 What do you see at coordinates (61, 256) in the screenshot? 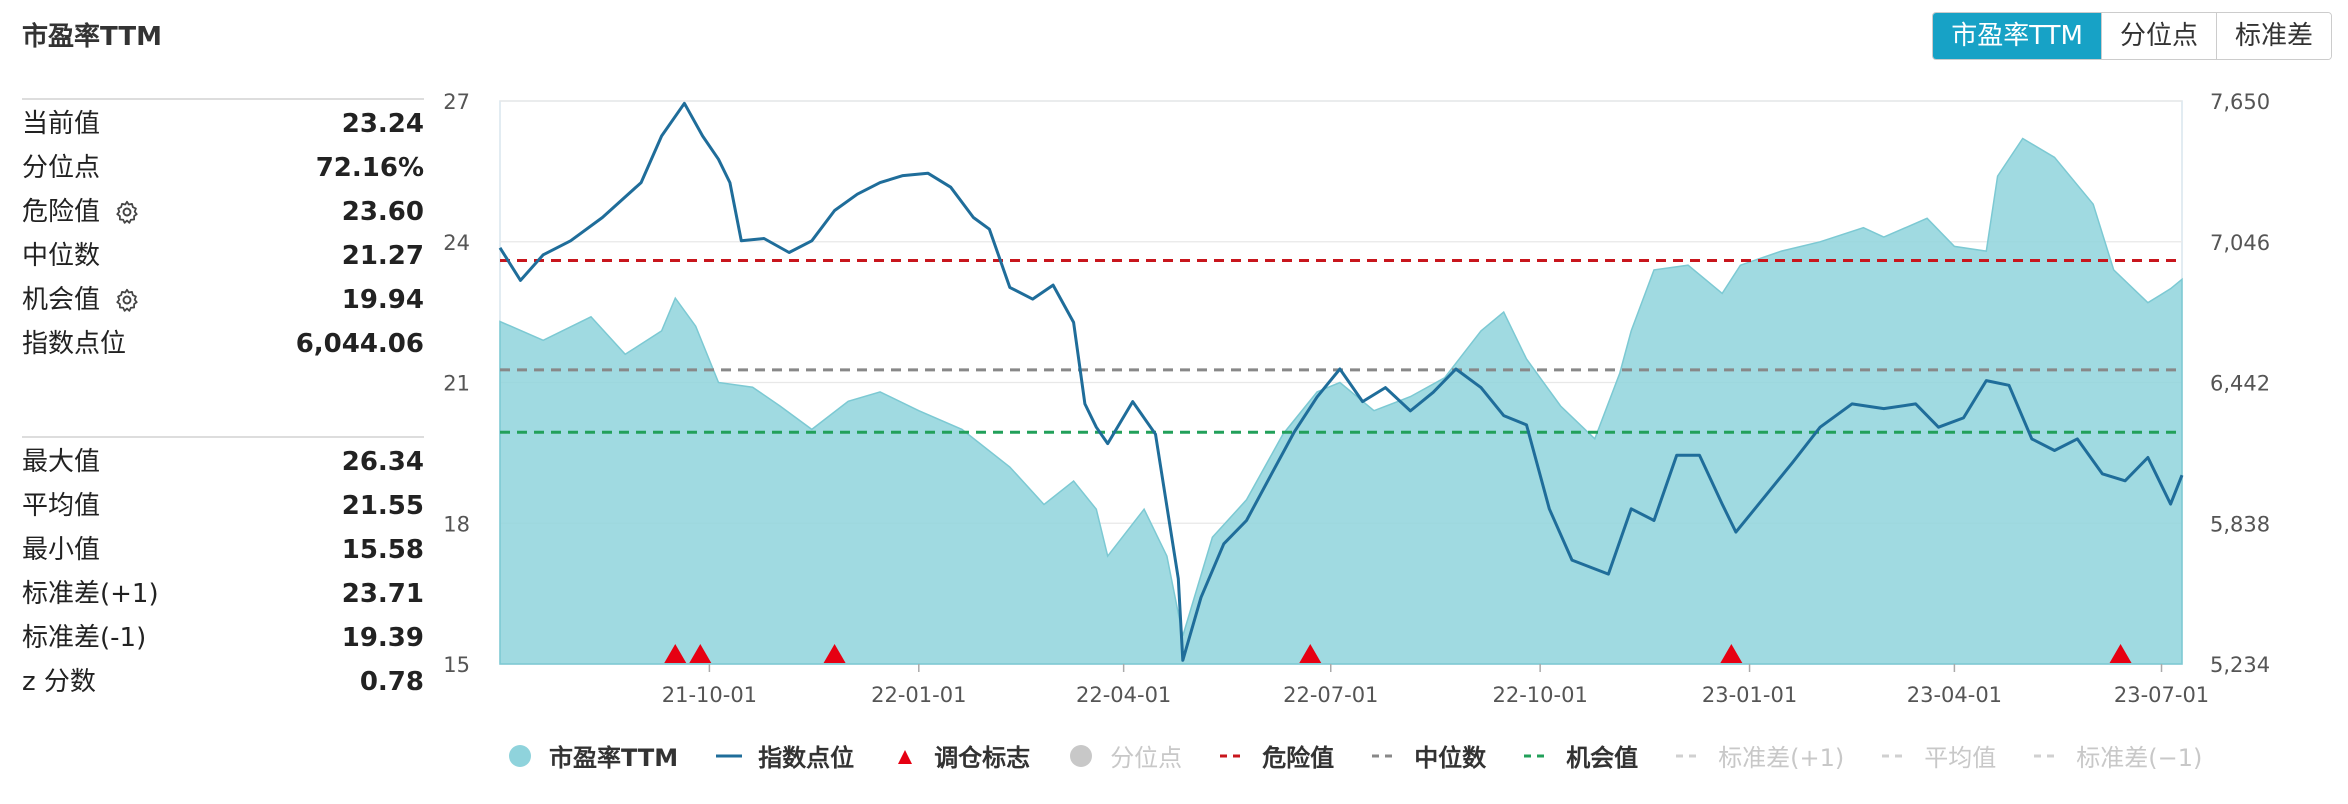
I see `stat-label: 中位数` at bounding box center [61, 256].